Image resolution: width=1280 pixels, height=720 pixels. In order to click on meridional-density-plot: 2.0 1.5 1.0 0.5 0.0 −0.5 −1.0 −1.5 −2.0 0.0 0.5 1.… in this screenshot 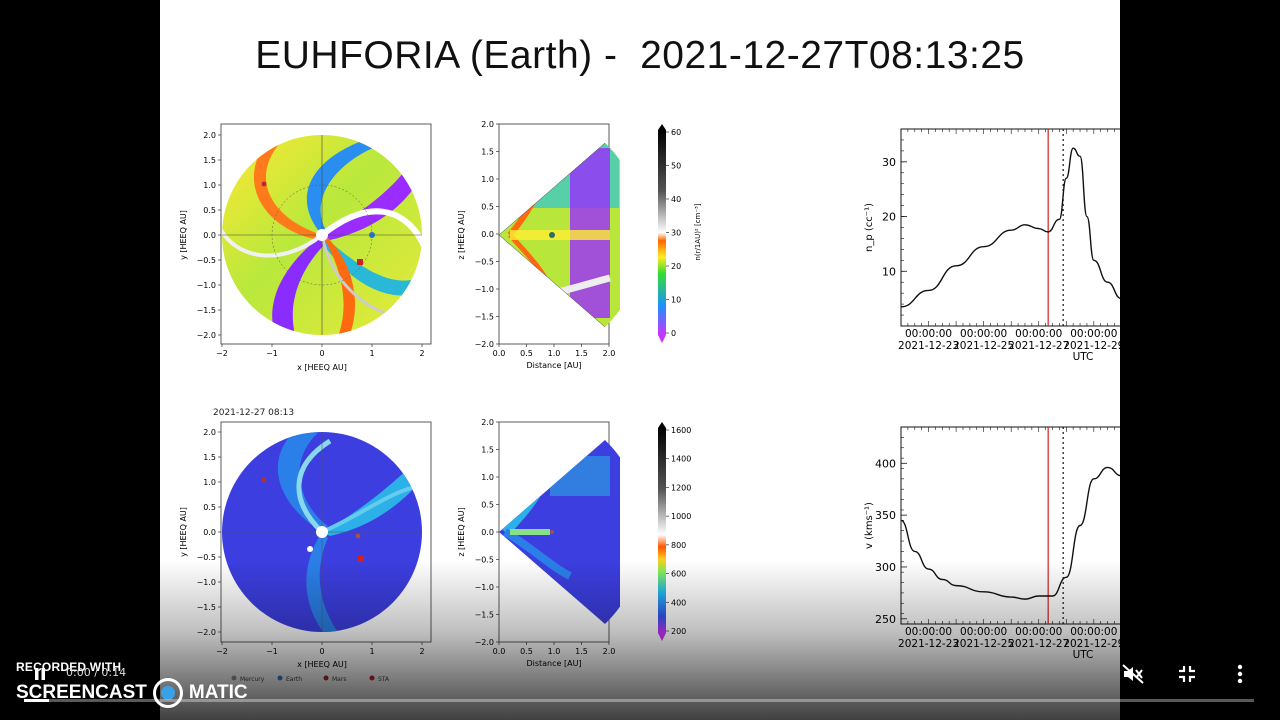, I will do `click(538, 245)`.